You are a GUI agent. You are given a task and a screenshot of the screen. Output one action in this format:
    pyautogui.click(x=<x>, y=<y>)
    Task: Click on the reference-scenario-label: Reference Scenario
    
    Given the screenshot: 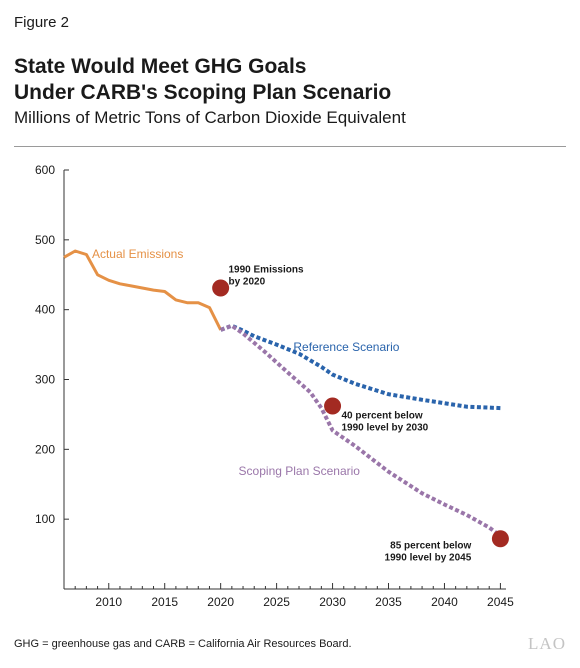 What is the action you would take?
    pyautogui.click(x=346, y=347)
    